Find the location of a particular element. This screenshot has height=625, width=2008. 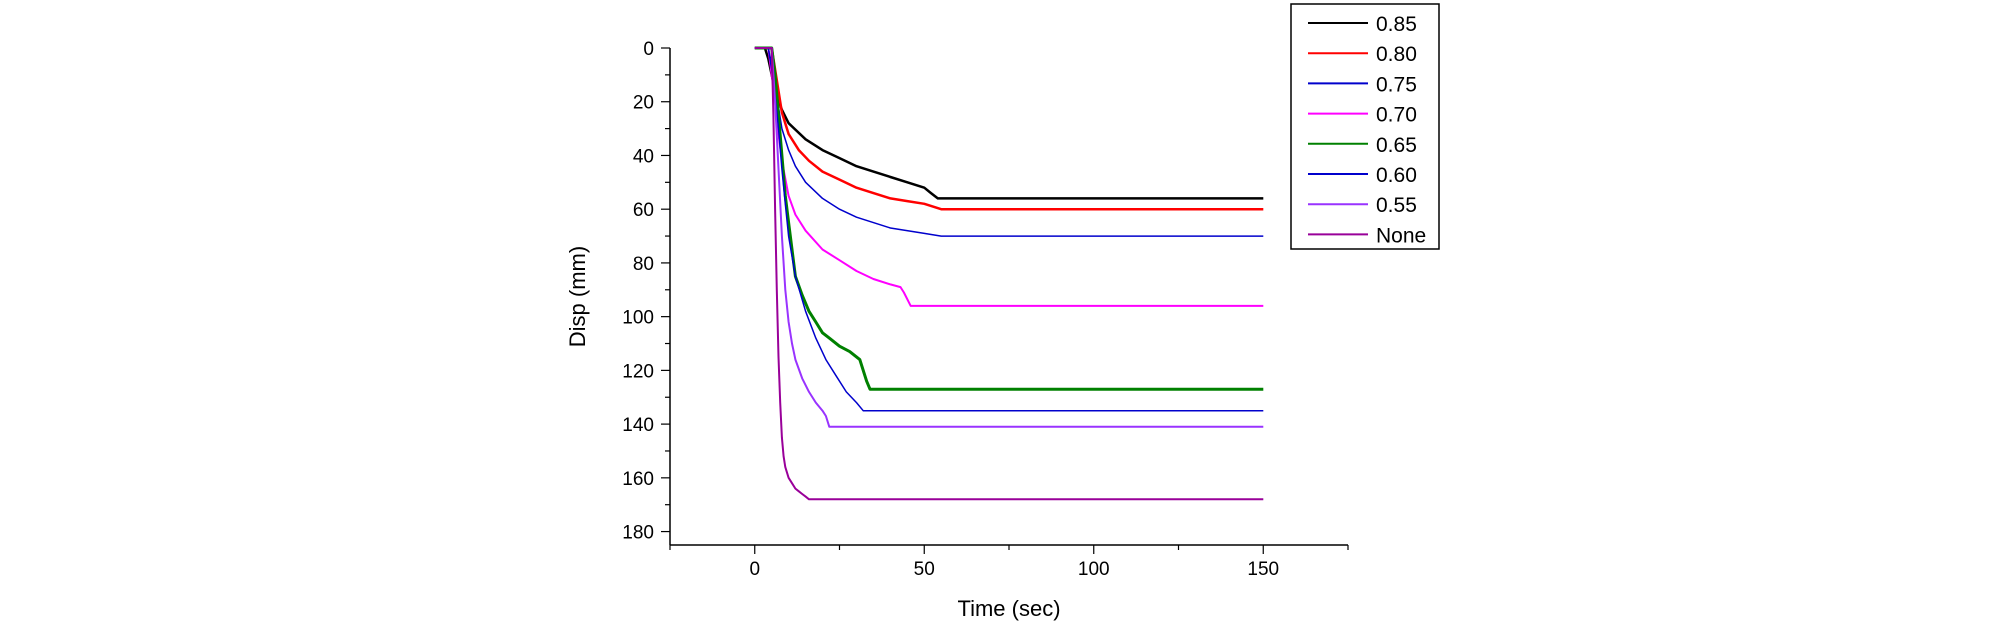

y-tick-label: 20 is located at coordinates (643, 103).